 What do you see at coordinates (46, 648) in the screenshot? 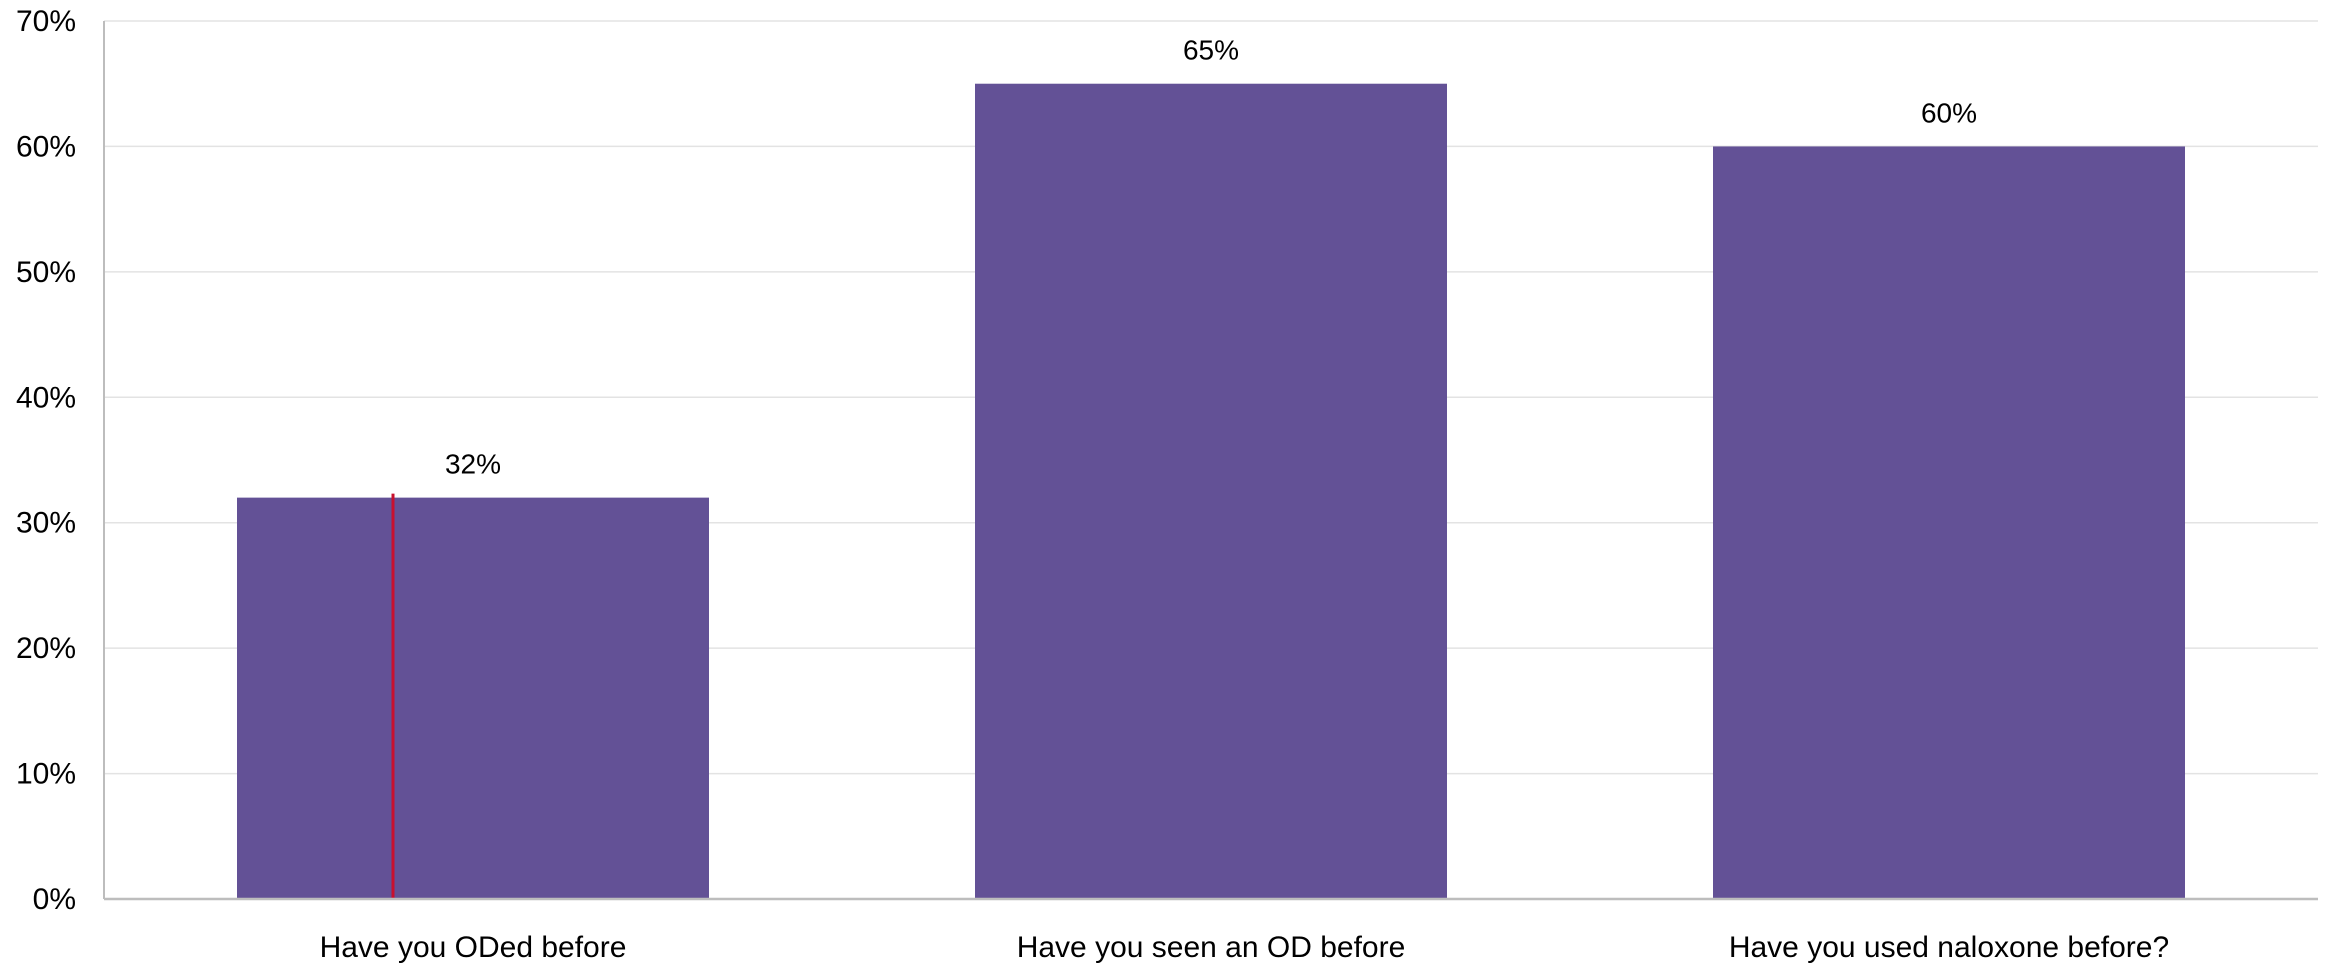
I see `y-tick-label: 20%` at bounding box center [46, 648].